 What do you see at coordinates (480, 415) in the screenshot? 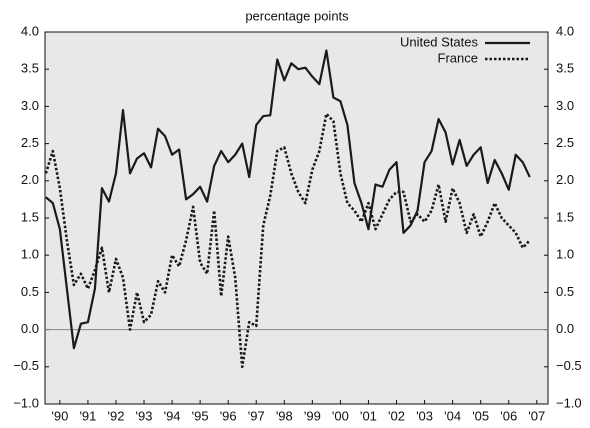
I see `x-tick-label: '05` at bounding box center [480, 415].